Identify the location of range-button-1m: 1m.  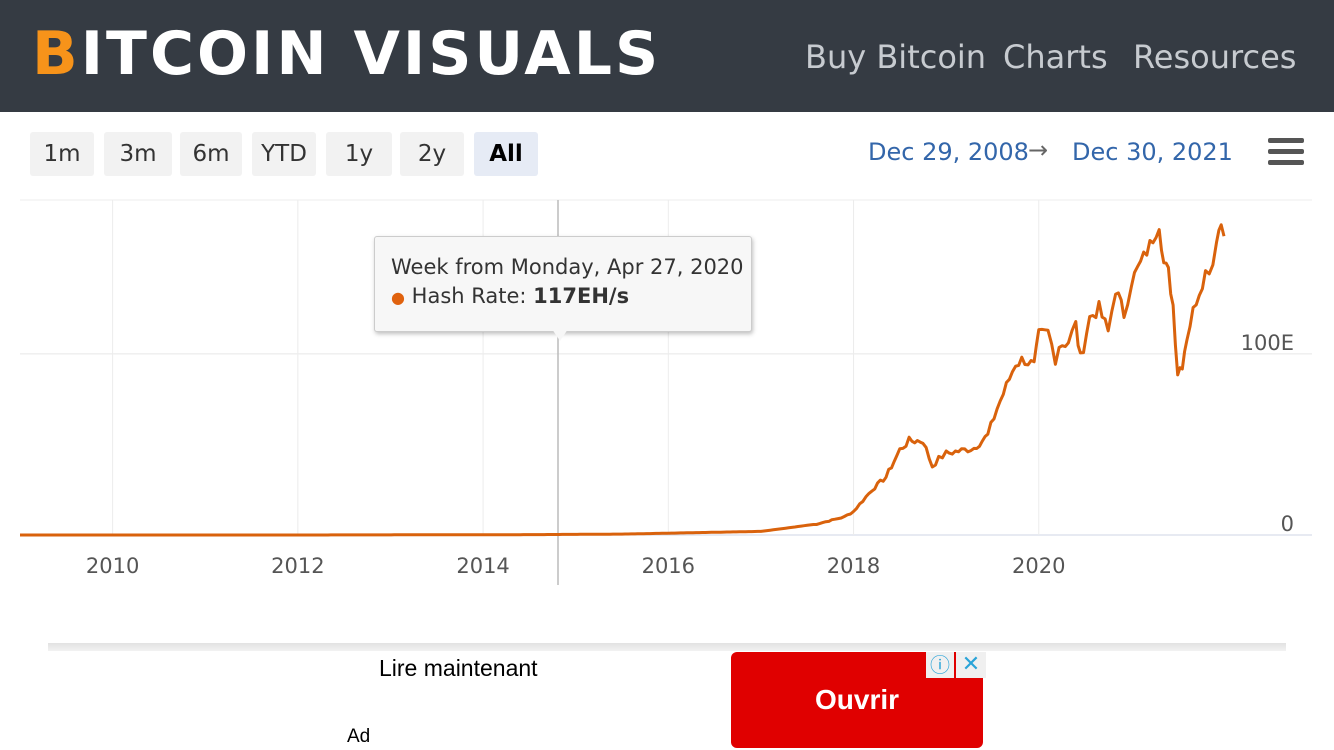
(62, 154).